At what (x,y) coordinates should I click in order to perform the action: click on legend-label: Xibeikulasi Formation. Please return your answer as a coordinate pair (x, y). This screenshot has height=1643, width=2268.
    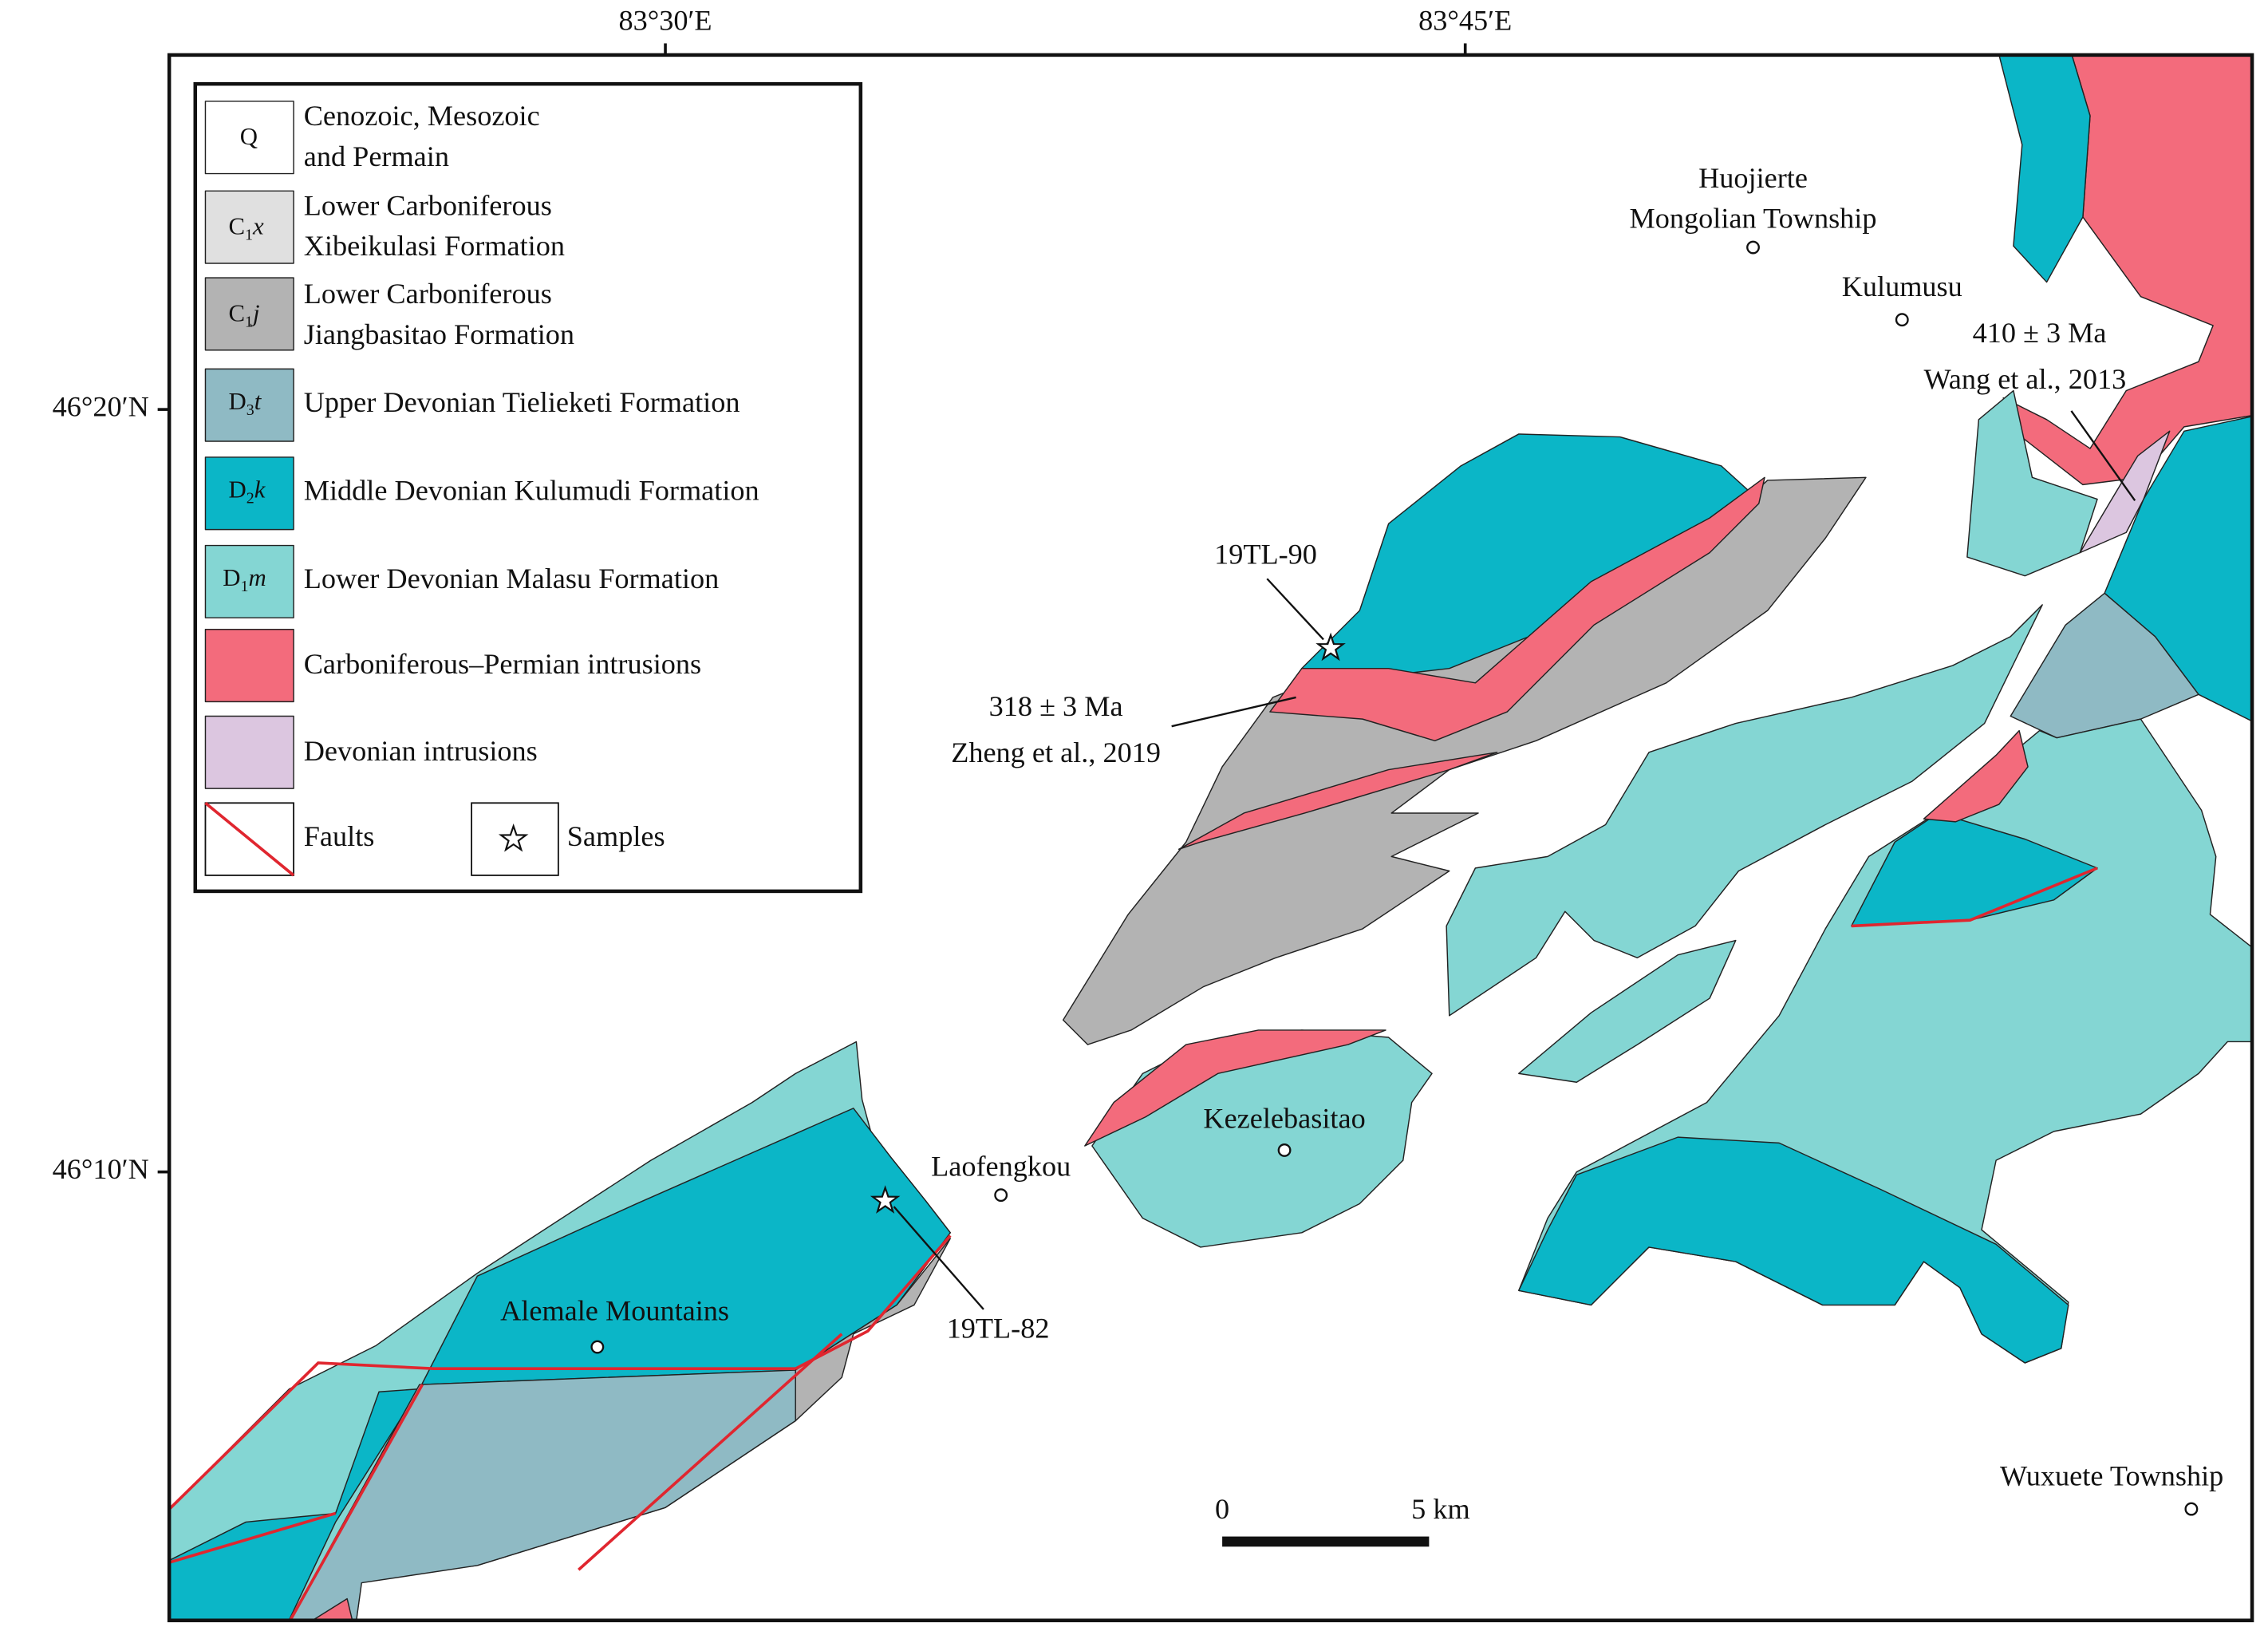
    Looking at the image, I should click on (434, 246).